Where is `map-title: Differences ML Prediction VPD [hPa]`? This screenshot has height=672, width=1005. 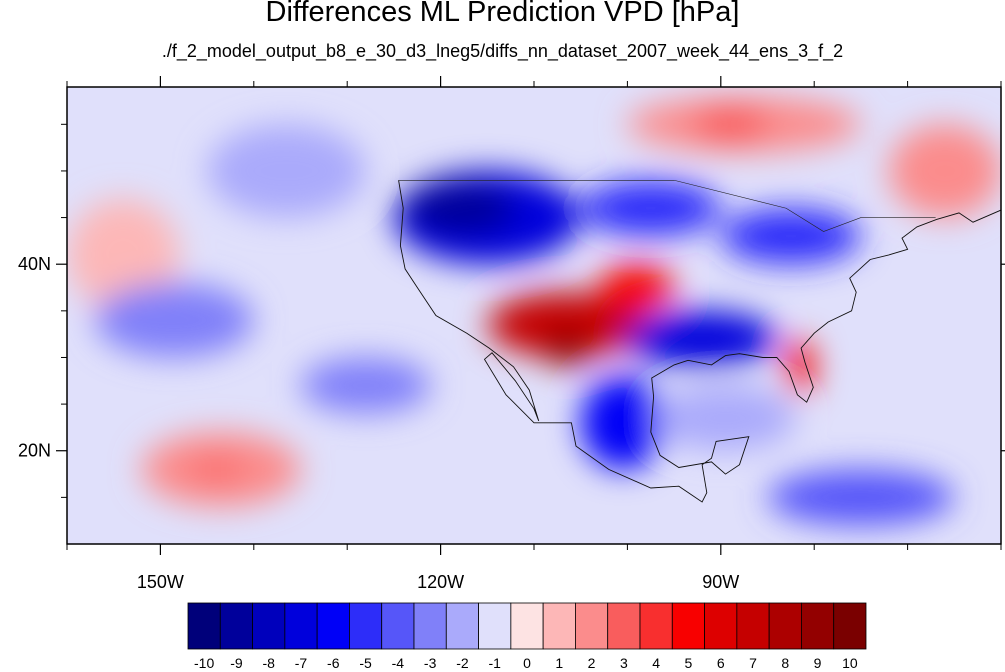
map-title: Differences ML Prediction VPD [hPa] is located at coordinates (502, 14).